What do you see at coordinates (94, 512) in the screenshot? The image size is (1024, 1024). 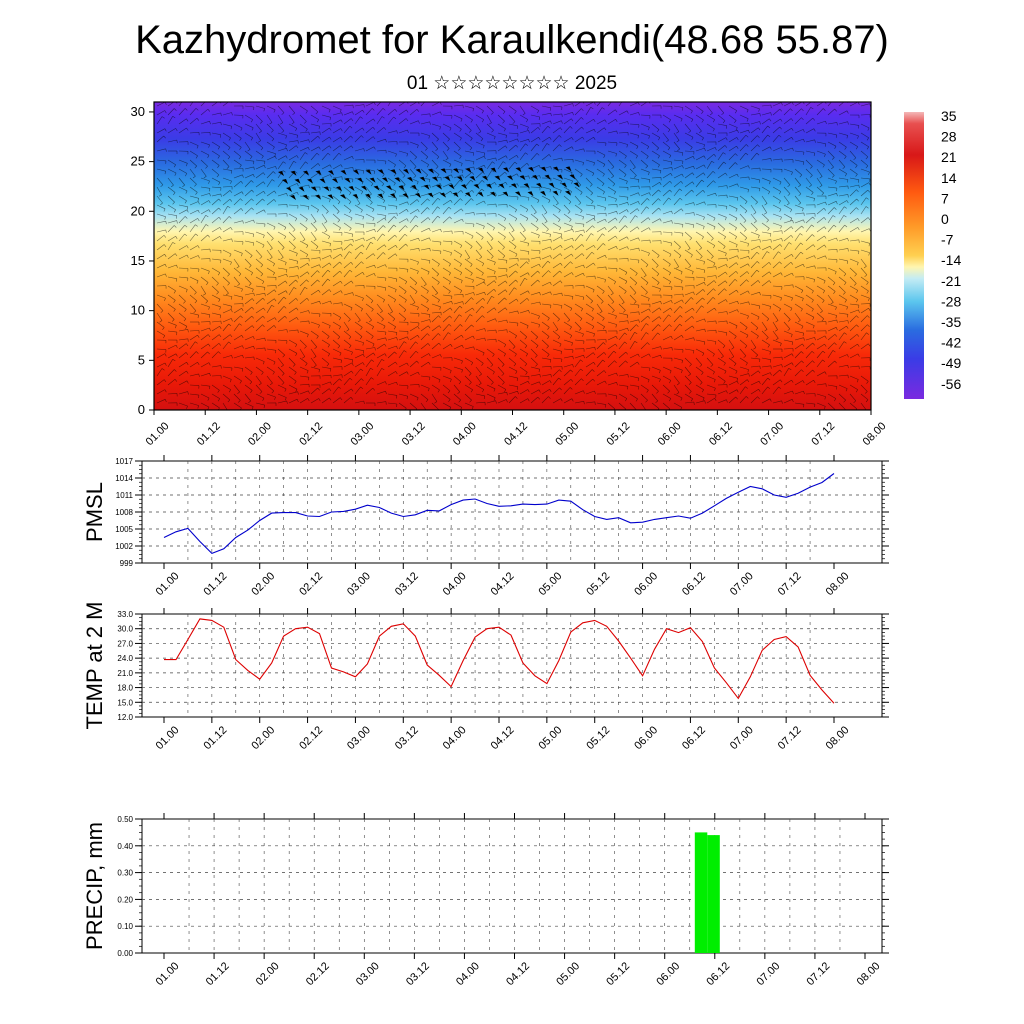 I see `pmsl-ylabel: PMSL` at bounding box center [94, 512].